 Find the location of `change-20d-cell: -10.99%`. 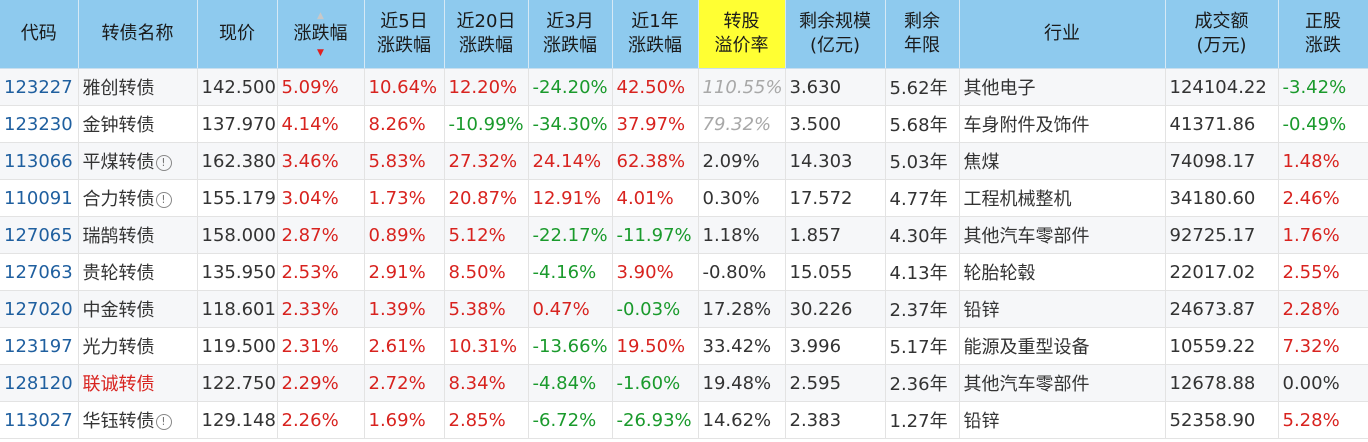

change-20d-cell: -10.99% is located at coordinates (486, 124).